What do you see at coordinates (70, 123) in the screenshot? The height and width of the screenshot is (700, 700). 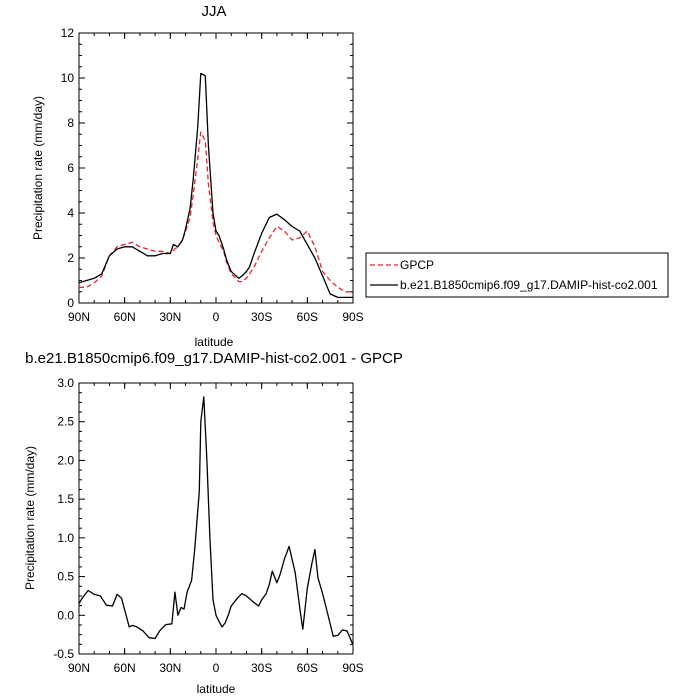 I see `top-y-tick-label: 8` at bounding box center [70, 123].